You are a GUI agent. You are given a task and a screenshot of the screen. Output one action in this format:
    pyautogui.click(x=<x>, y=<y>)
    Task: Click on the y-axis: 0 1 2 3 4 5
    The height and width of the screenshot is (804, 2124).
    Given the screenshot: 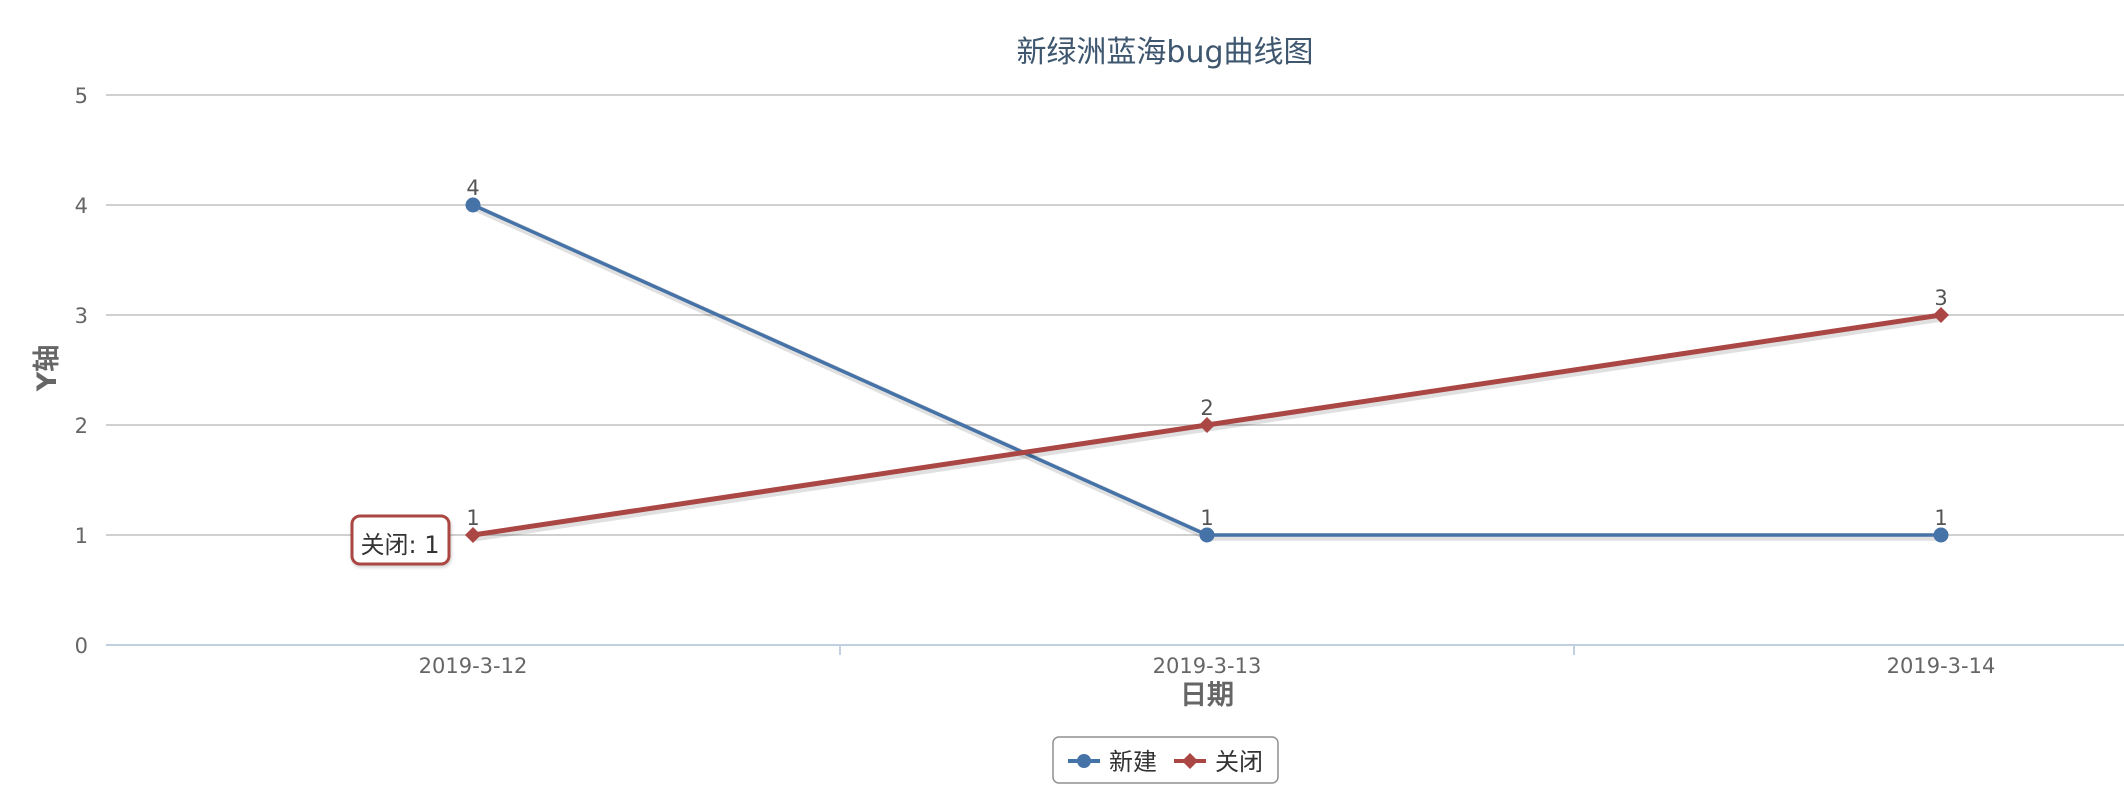 What is the action you would take?
    pyautogui.click(x=81, y=371)
    